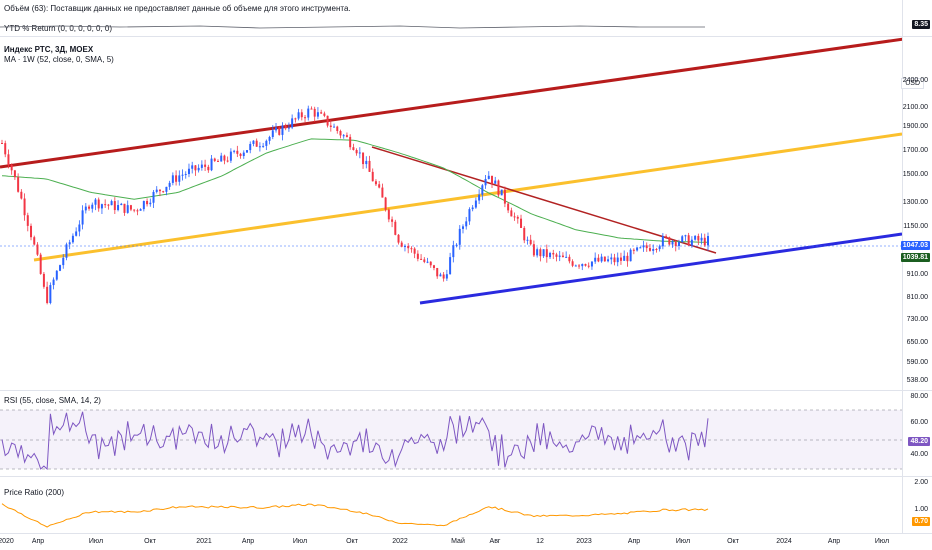 This screenshot has width=932, height=550. What do you see at coordinates (458, 541) in the screenshot?
I see `time-label: Май` at bounding box center [458, 541].